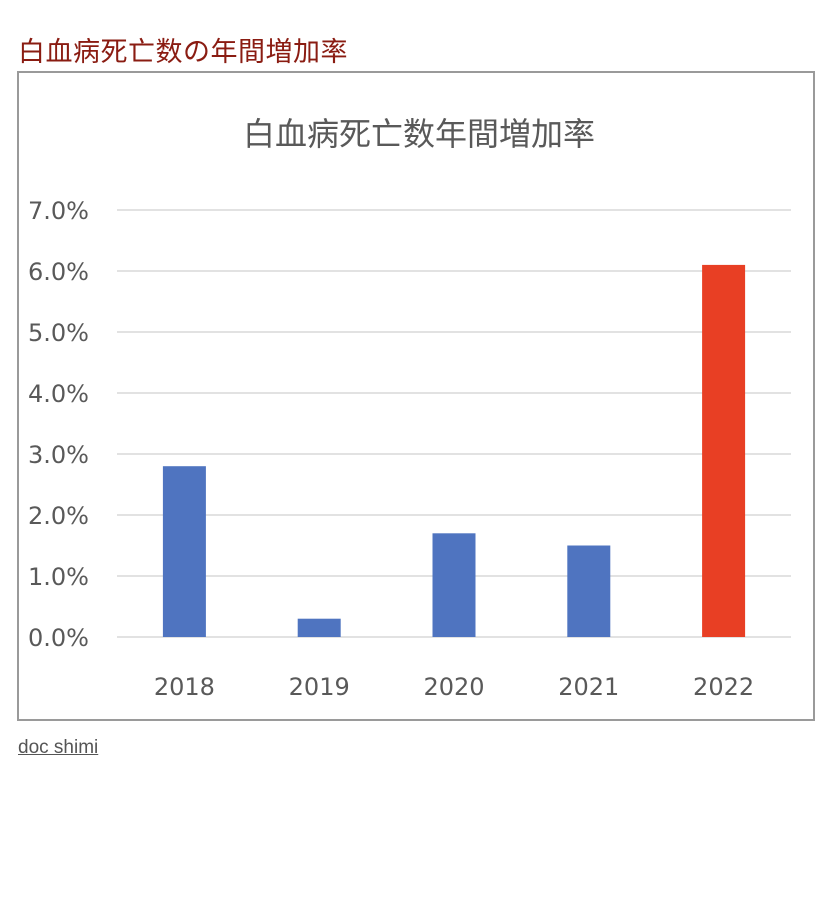 This screenshot has height=900, width=836. What do you see at coordinates (588, 687) in the screenshot?
I see `x-tick-label-2021: 2021` at bounding box center [588, 687].